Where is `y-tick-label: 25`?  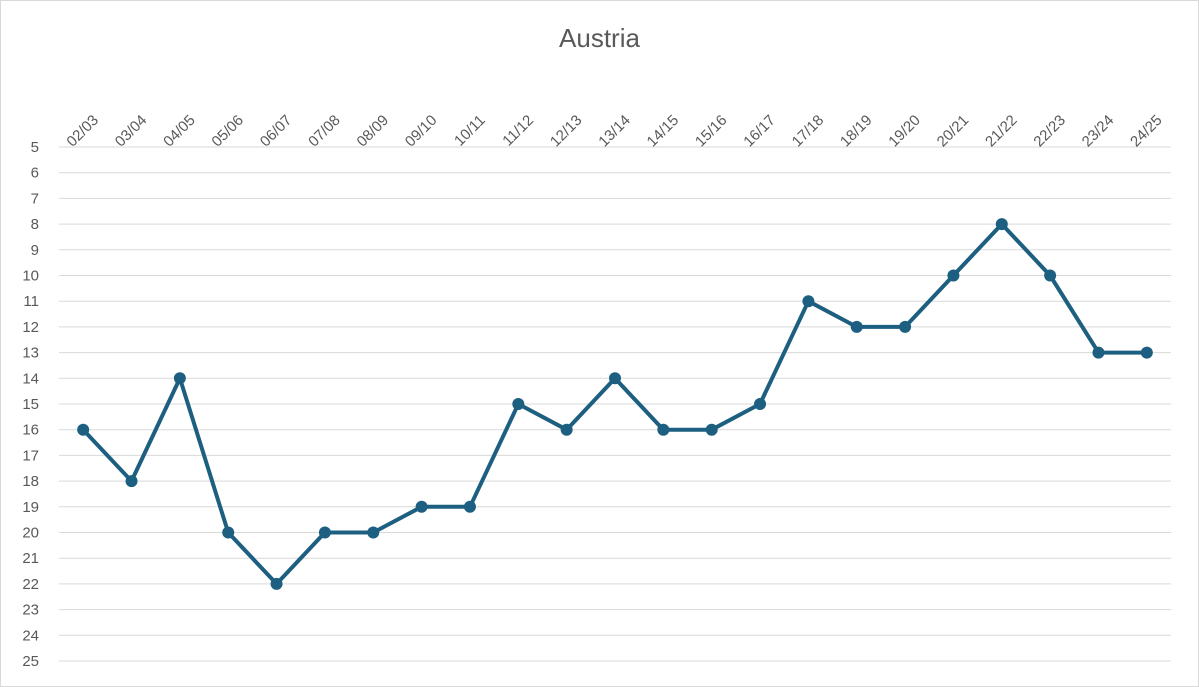
y-tick-label: 25 is located at coordinates (30, 661).